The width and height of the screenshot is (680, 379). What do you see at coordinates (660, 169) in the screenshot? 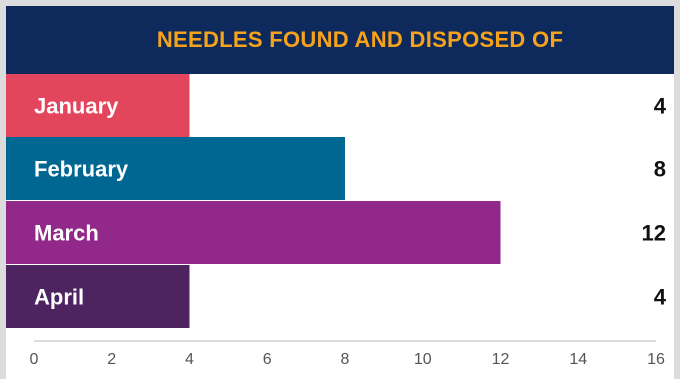
I see `value-label-february: 8` at bounding box center [660, 169].